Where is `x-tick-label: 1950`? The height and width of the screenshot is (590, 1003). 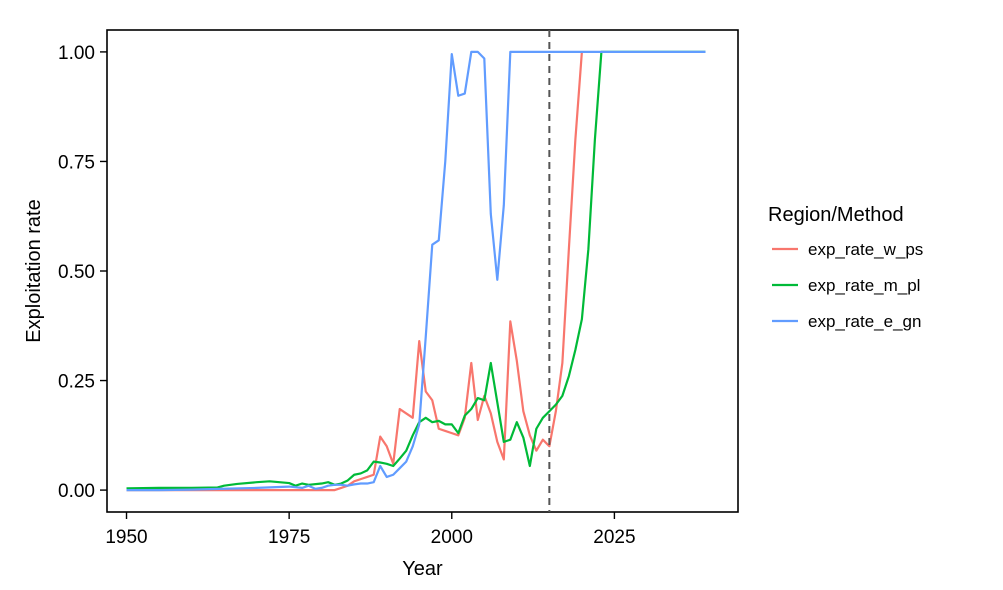
x-tick-label: 1950 is located at coordinates (126, 537).